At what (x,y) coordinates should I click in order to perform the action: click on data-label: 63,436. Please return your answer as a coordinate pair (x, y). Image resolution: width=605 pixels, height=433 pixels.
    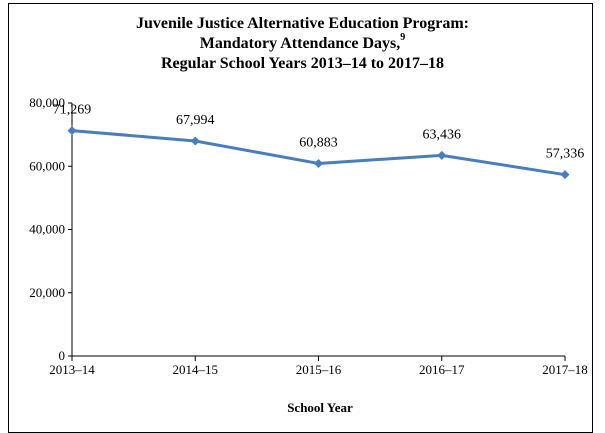
    Looking at the image, I should click on (442, 134).